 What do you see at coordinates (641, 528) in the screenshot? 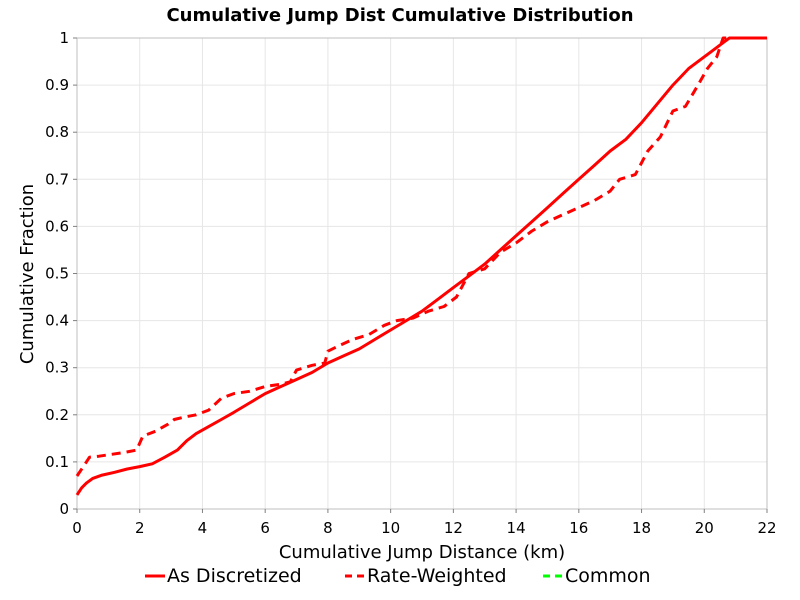
I see `x-tick-label: 18` at bounding box center [641, 528].